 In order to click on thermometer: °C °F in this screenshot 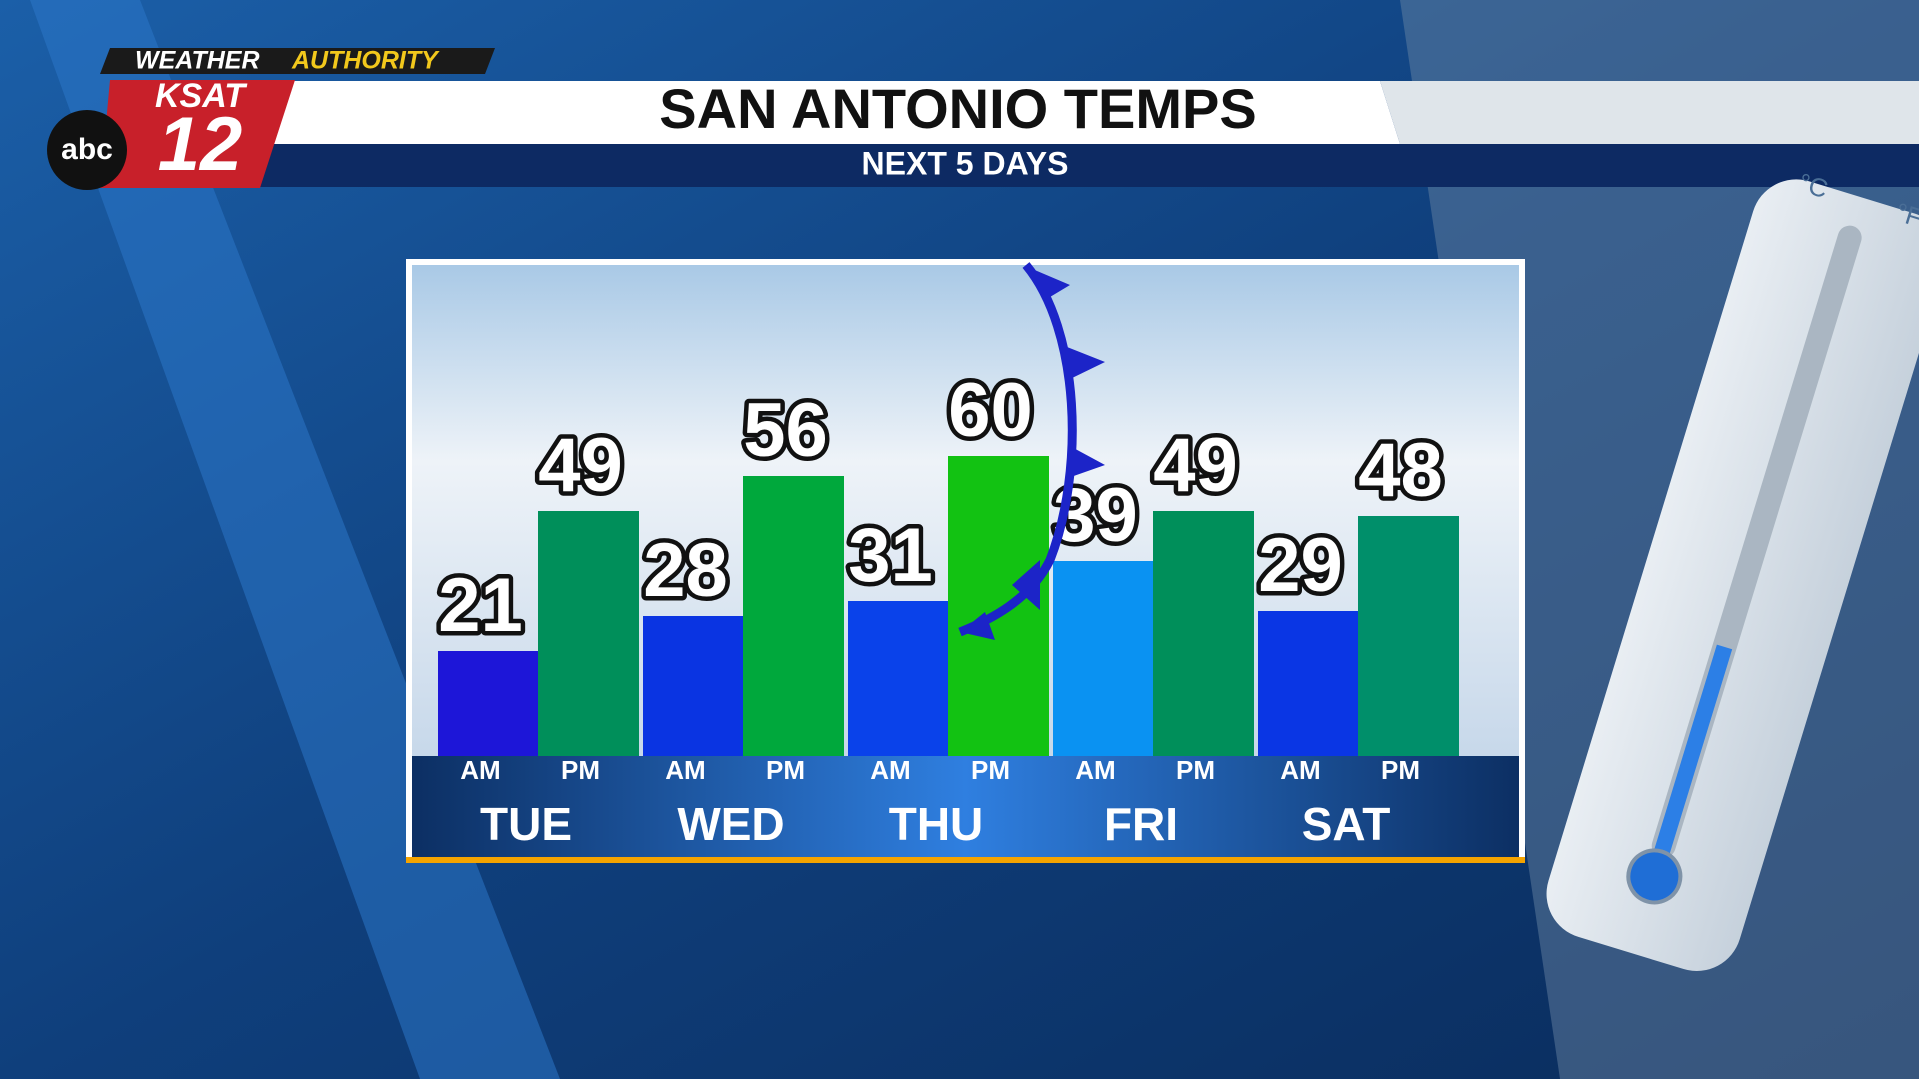, I will do `click(1732, 569)`.